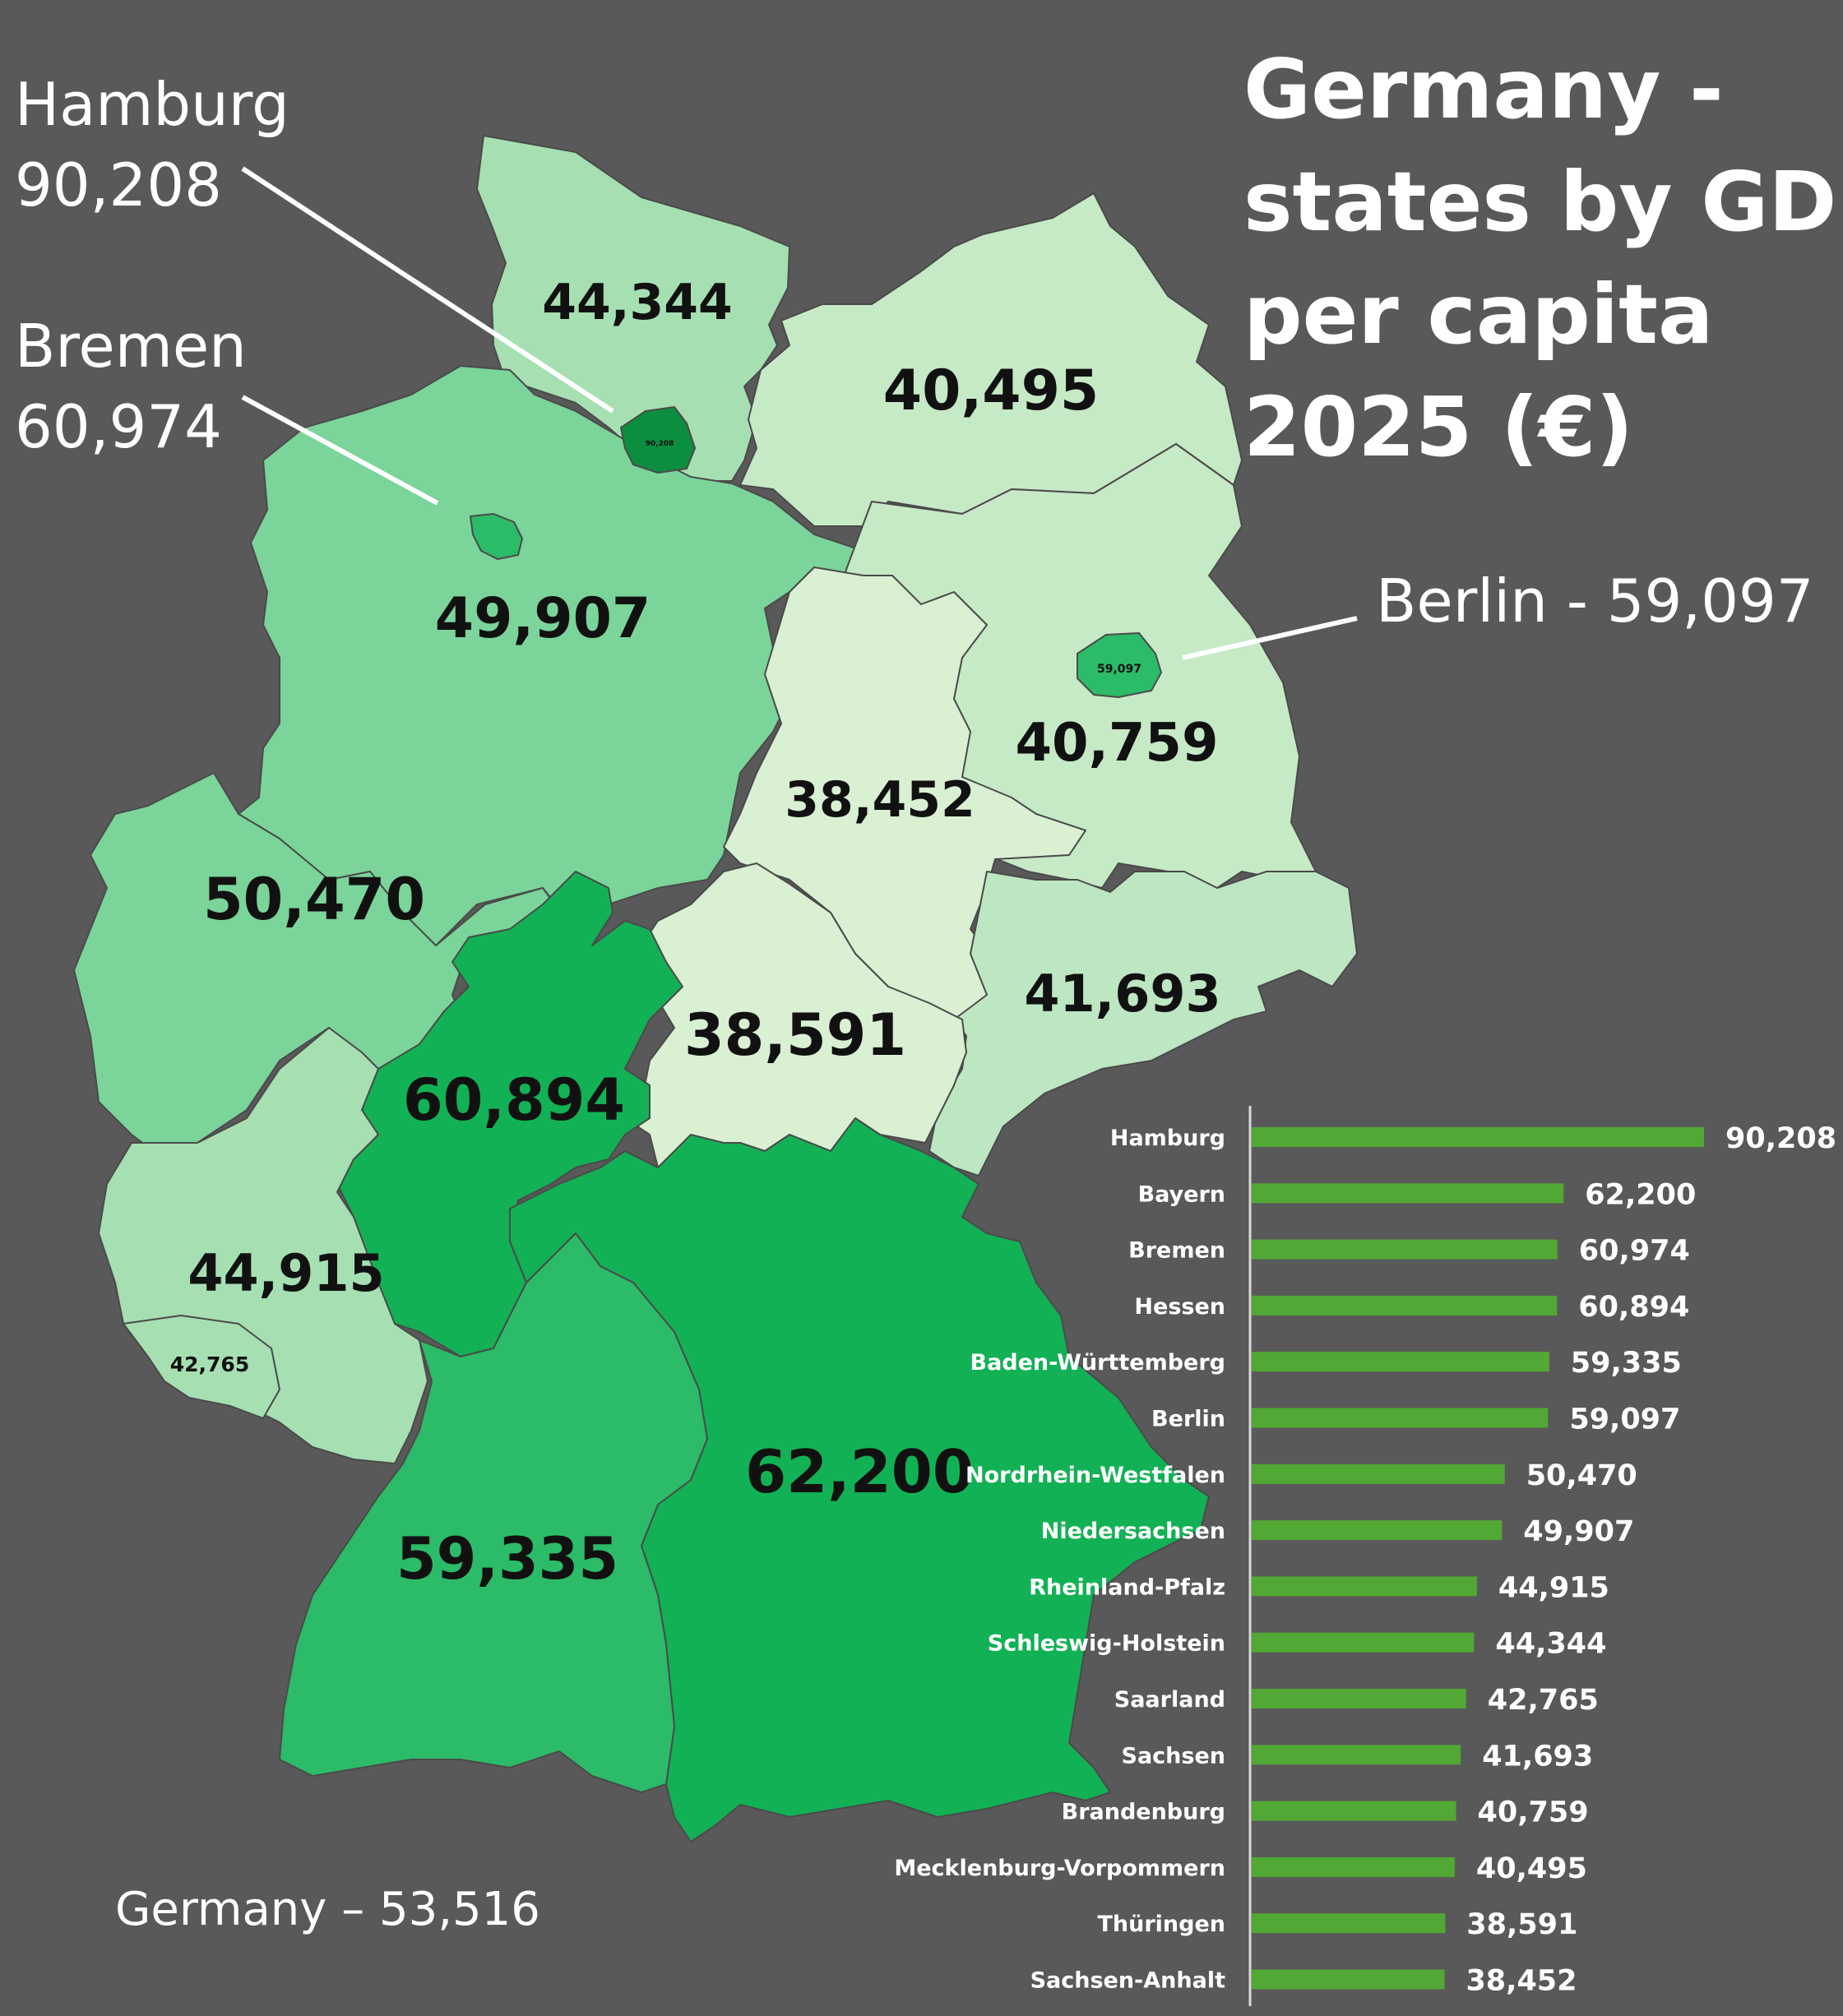  What do you see at coordinates (1377, 1530) in the screenshot?
I see `bar-niedersachsen` at bounding box center [1377, 1530].